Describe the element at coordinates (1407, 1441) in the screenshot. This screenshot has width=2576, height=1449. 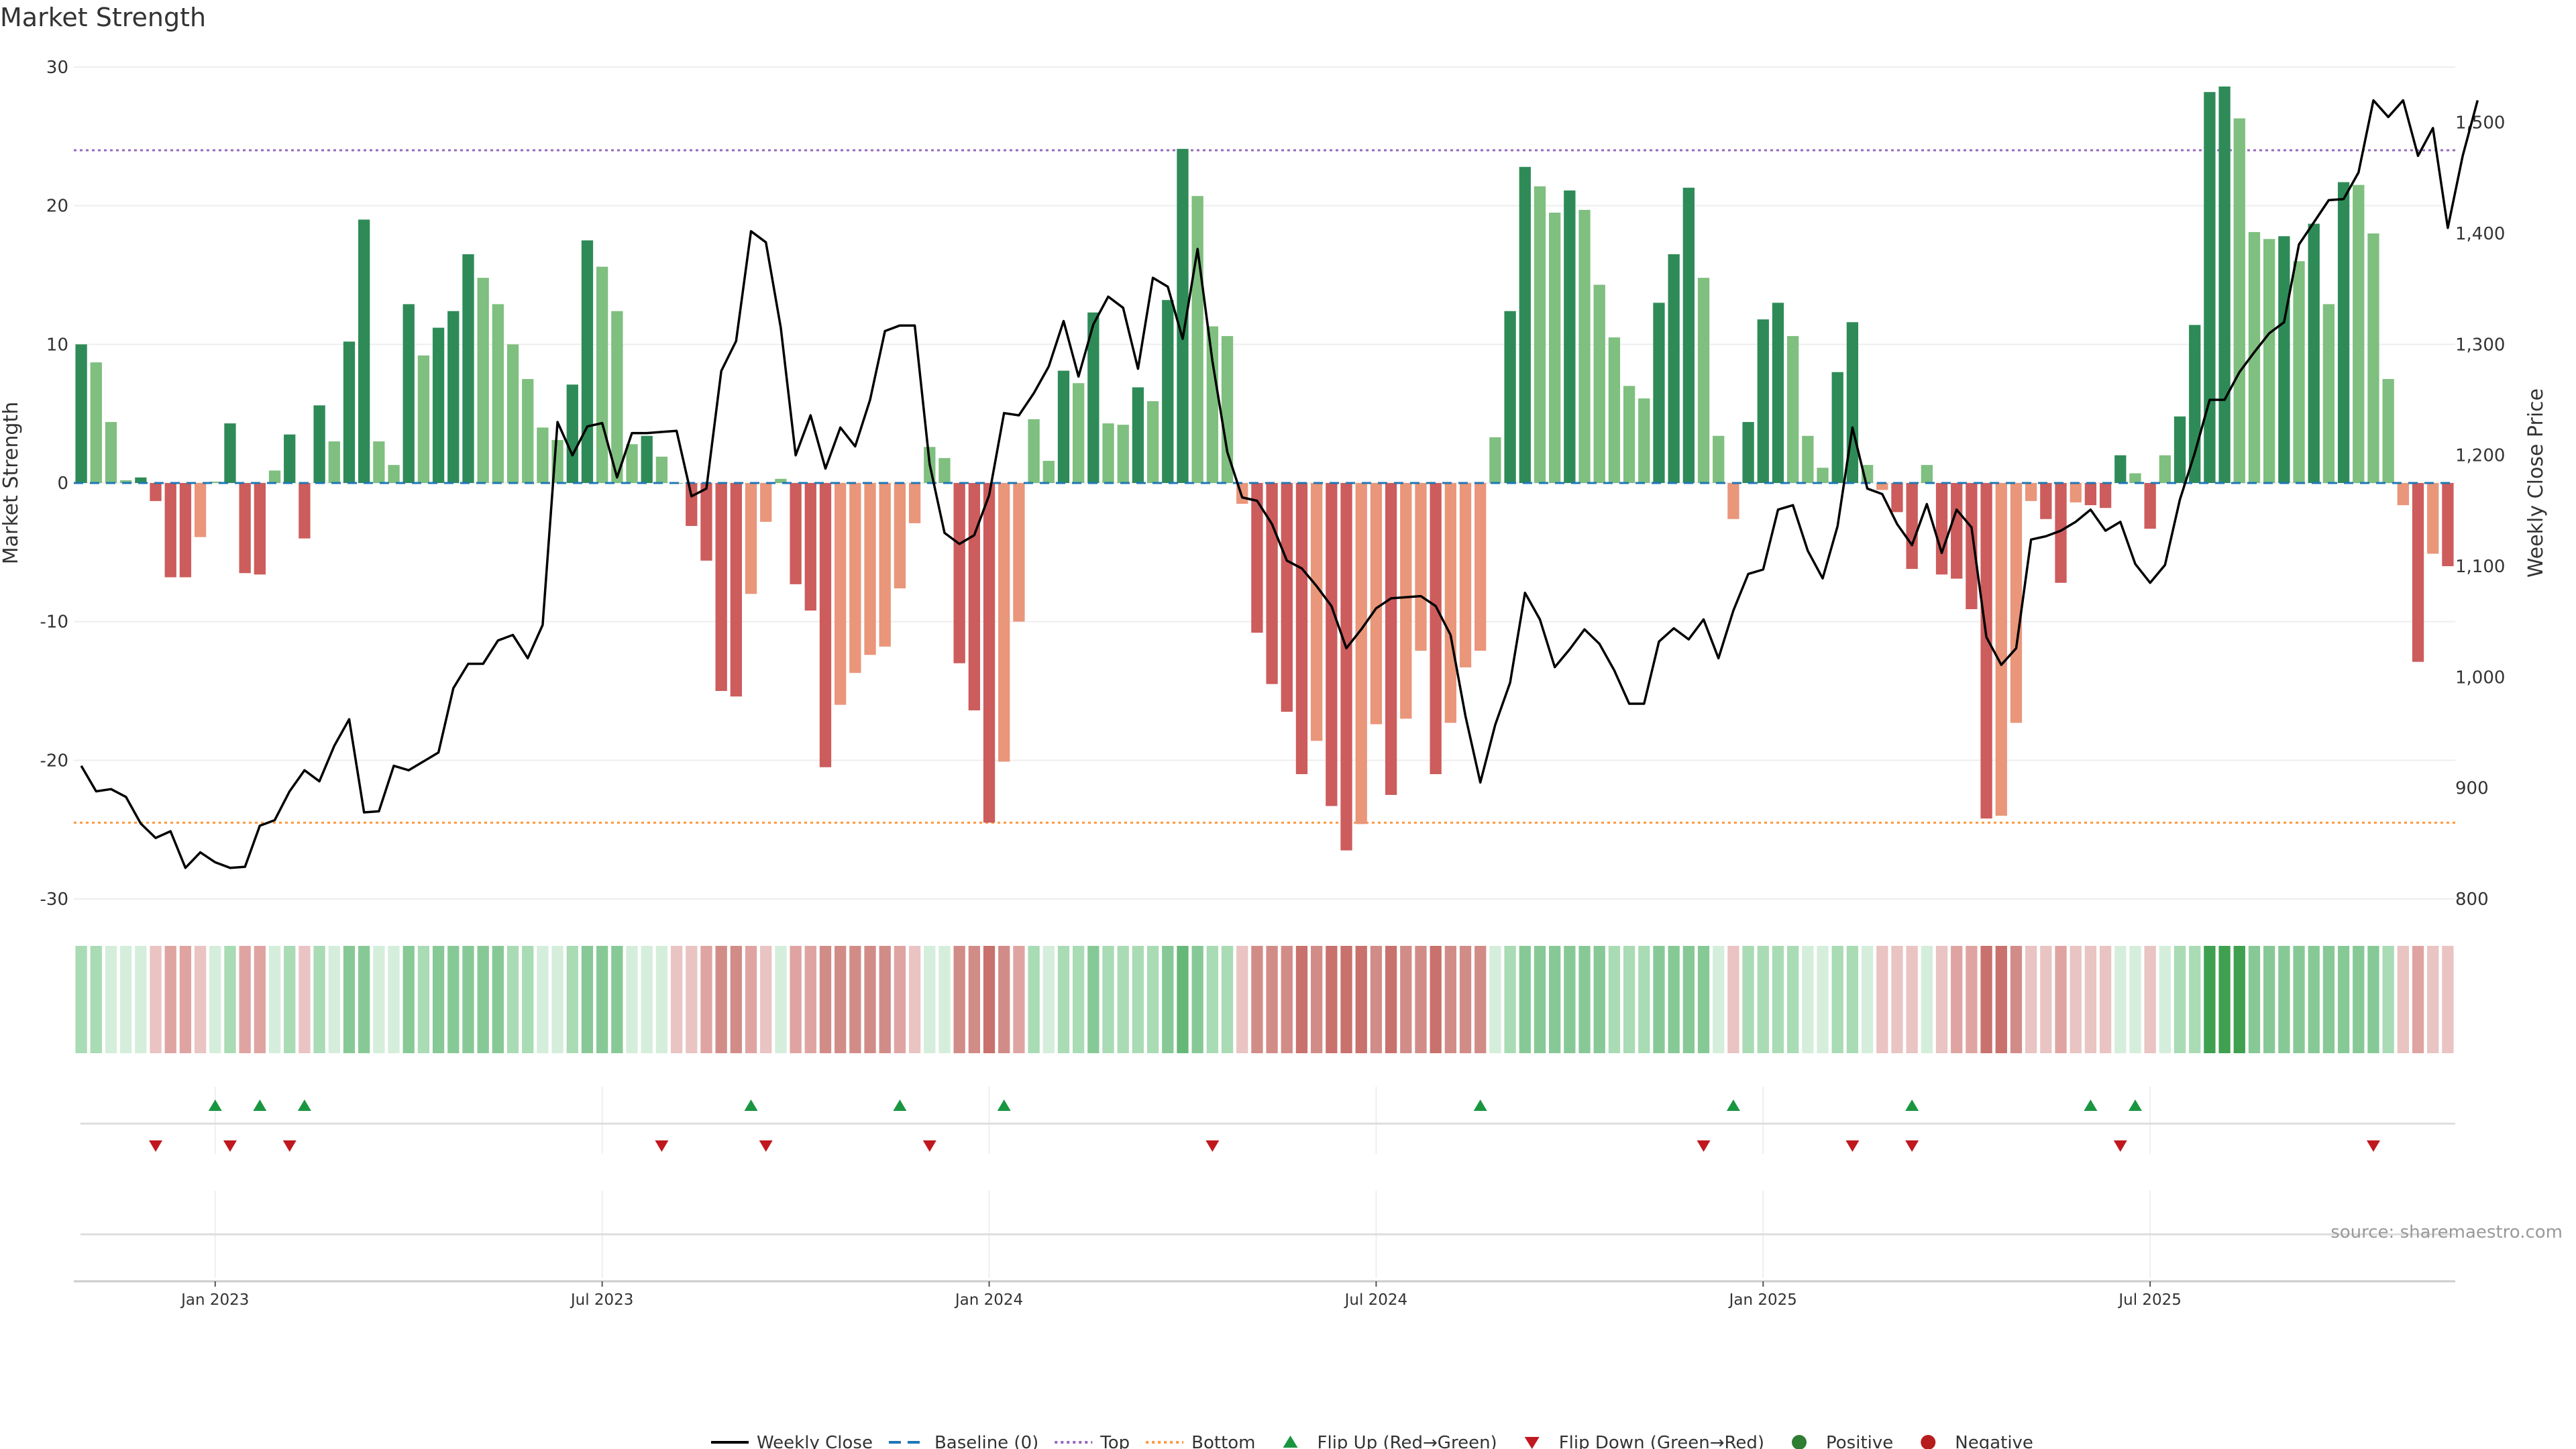
I see `legend-label: Flip Up (Red→Green)` at that location.